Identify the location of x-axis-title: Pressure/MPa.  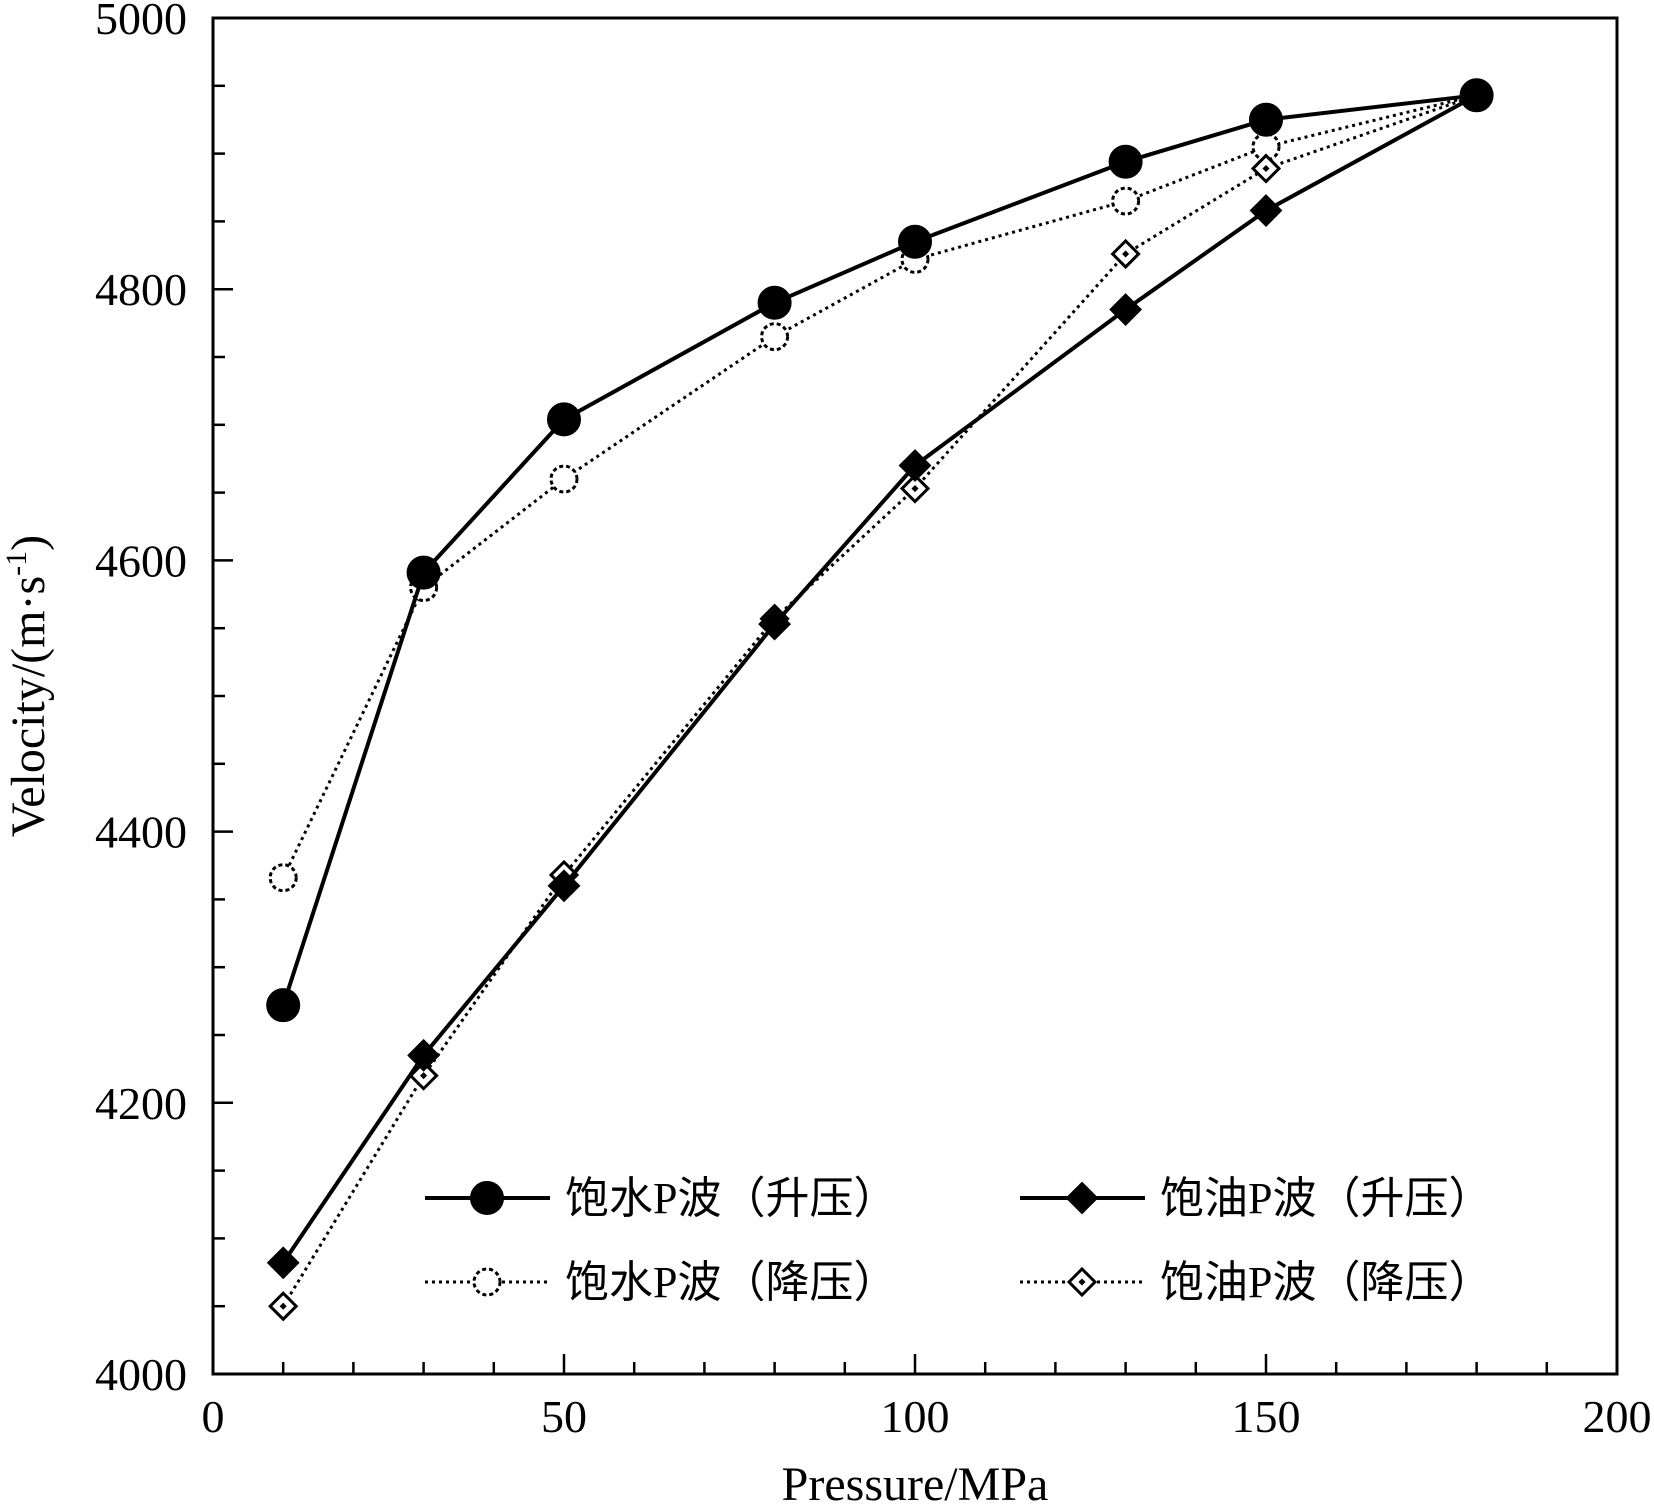
(915, 1481).